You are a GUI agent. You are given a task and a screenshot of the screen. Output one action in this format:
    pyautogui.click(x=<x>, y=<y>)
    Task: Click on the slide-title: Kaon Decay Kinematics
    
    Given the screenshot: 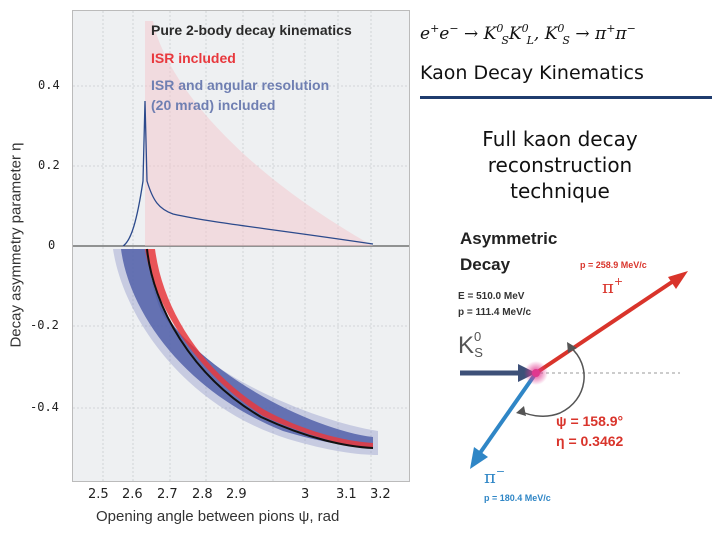 What is the action you would take?
    pyautogui.click(x=532, y=73)
    